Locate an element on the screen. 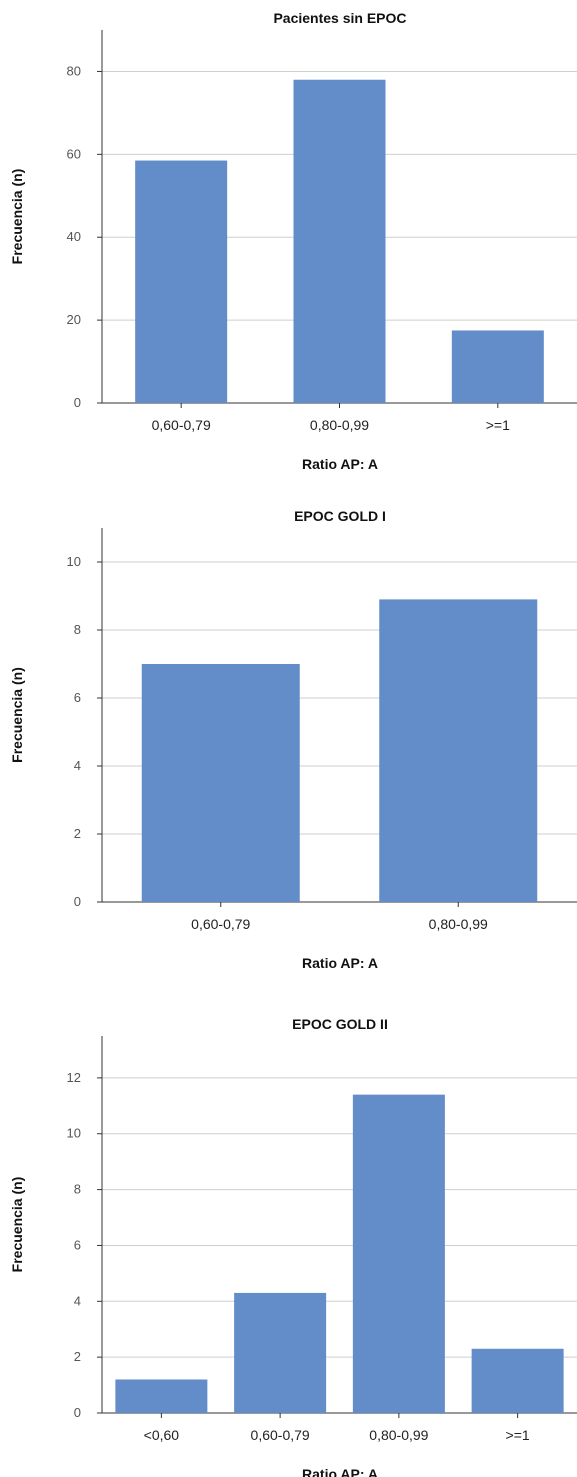 The image size is (577, 1477). y-tick-label: 40 is located at coordinates (74, 236).